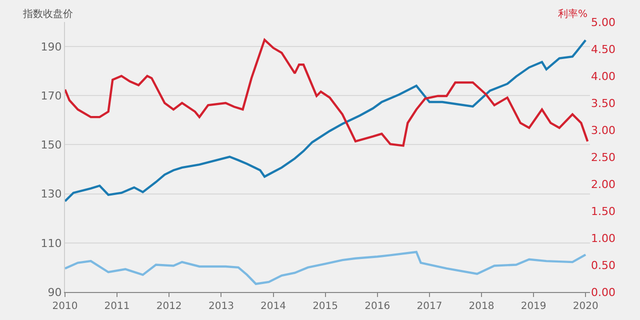  I want to click on y-tick-label: 190, so click(51, 47).